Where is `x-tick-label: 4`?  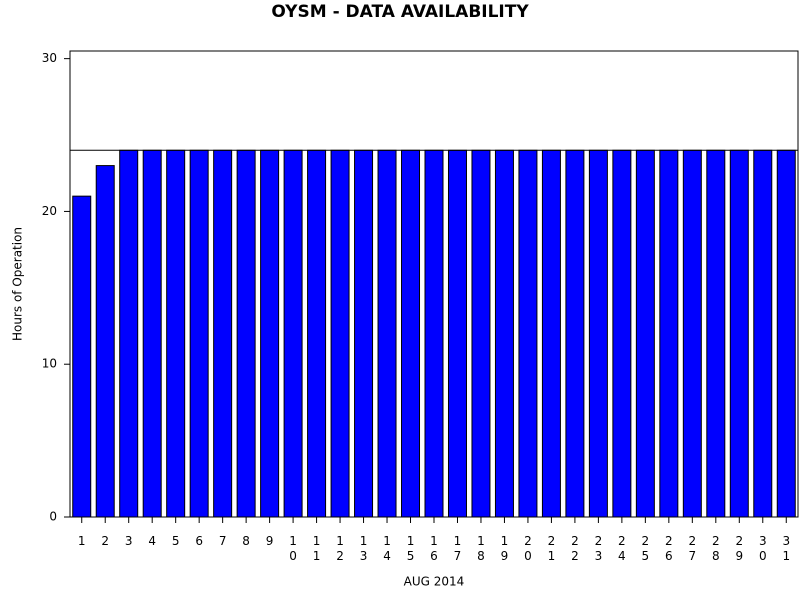 x-tick-label: 4 is located at coordinates (152, 541).